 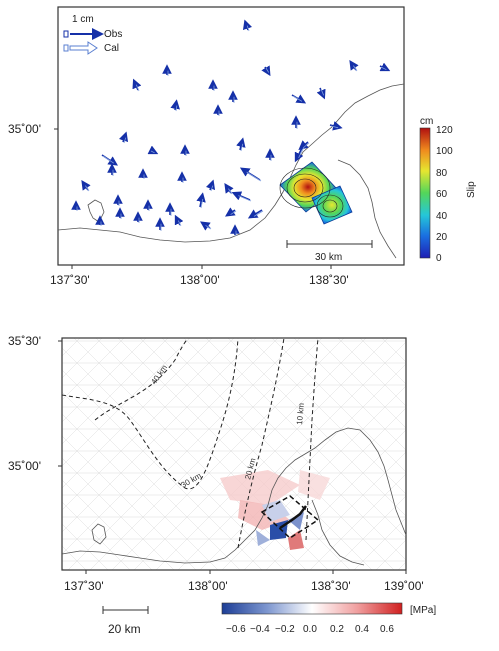 I want to click on top-scalebar-label: 30 km, so click(x=328, y=257).